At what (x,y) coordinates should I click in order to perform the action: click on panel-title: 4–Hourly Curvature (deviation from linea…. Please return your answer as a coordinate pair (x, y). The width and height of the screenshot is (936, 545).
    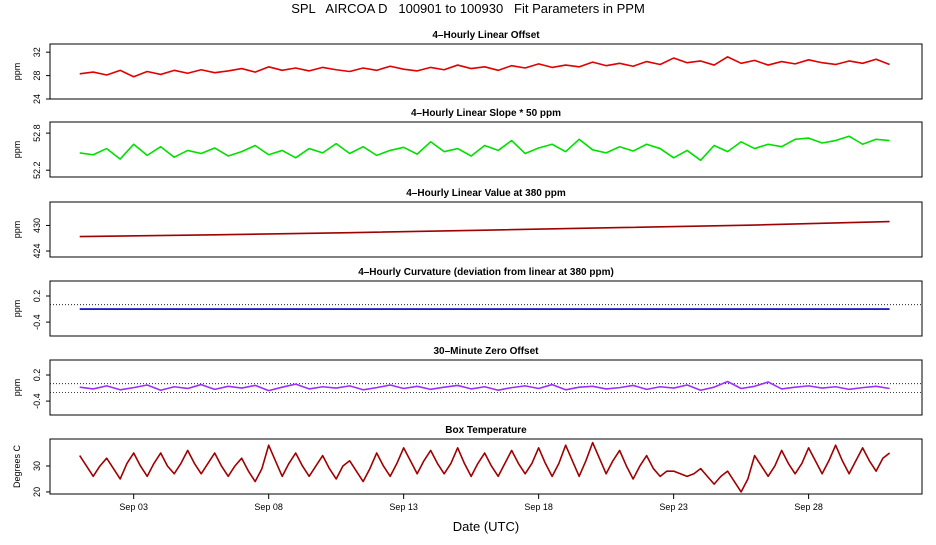
    Looking at the image, I should click on (486, 272).